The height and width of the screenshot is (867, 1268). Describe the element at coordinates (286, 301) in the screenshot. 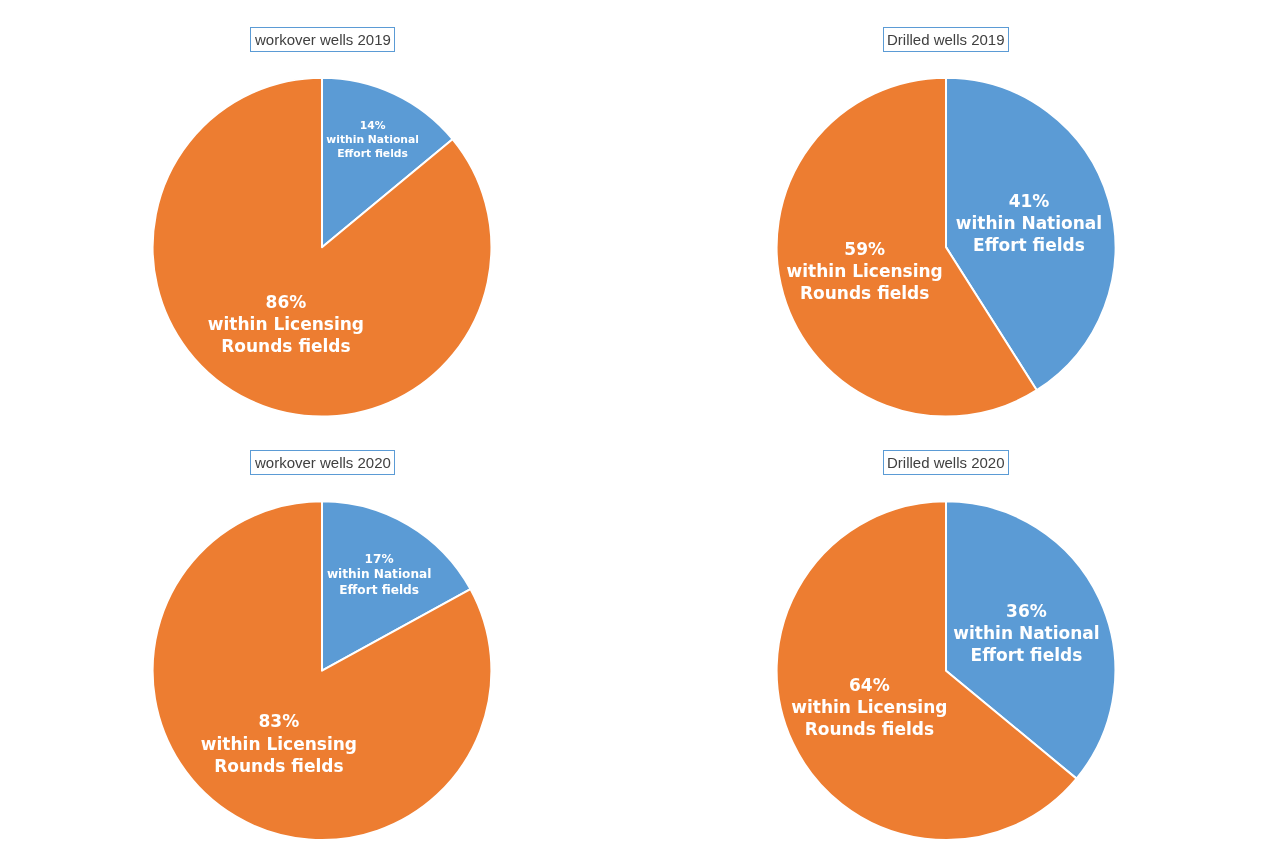

I see `data-label: 86%` at that location.